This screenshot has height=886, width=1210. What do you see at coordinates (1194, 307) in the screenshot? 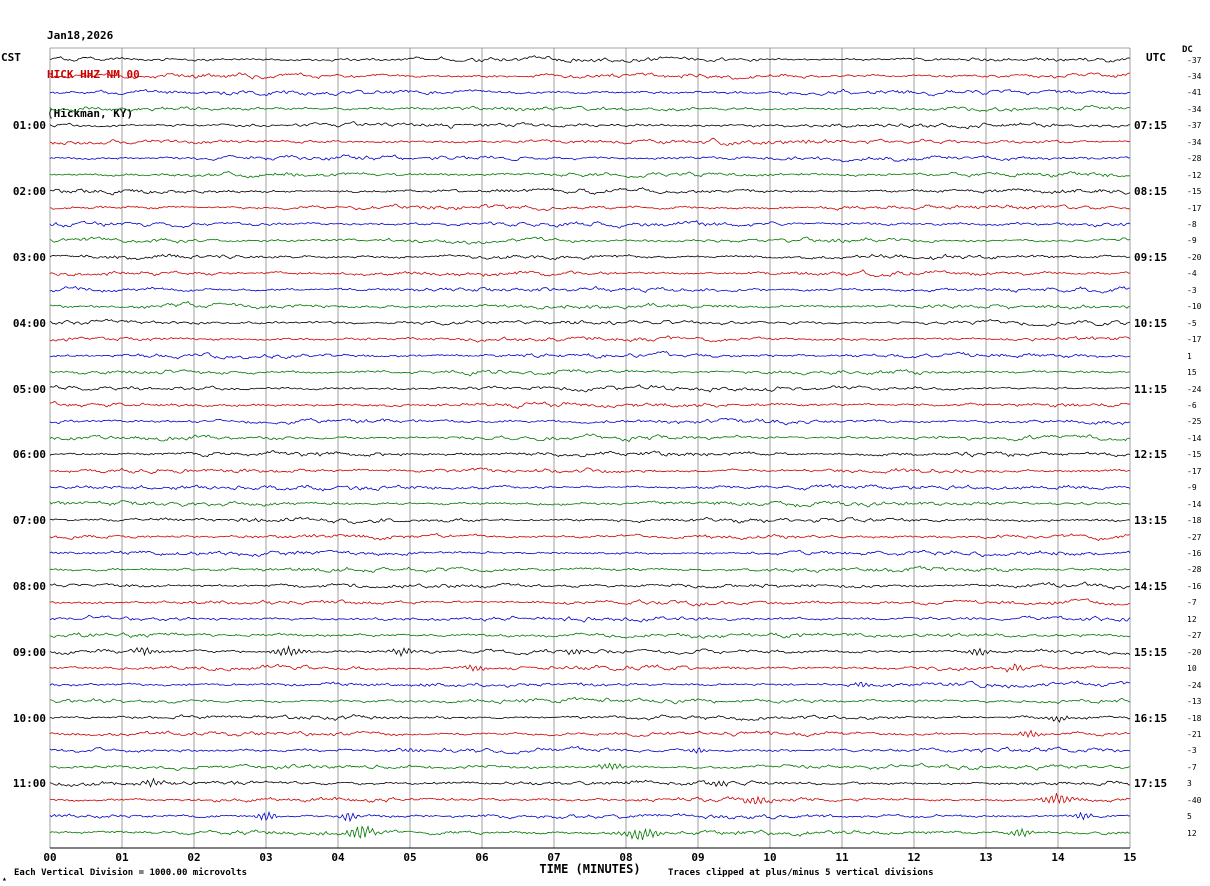
I see `dc-value-row-15: -10` at bounding box center [1194, 307].